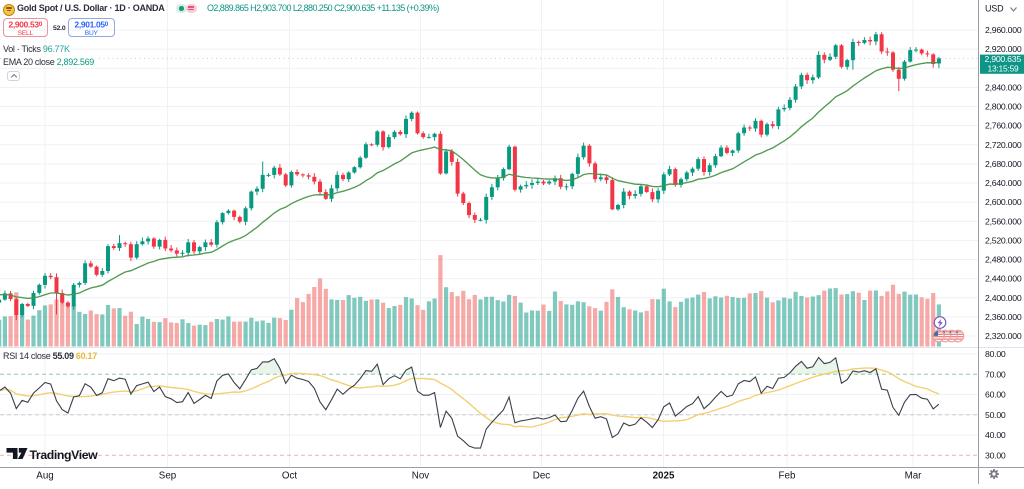 The image size is (1024, 489). What do you see at coordinates (1003, 49) in the screenshot?
I see `svg-text: 2,920.000` at bounding box center [1003, 49].